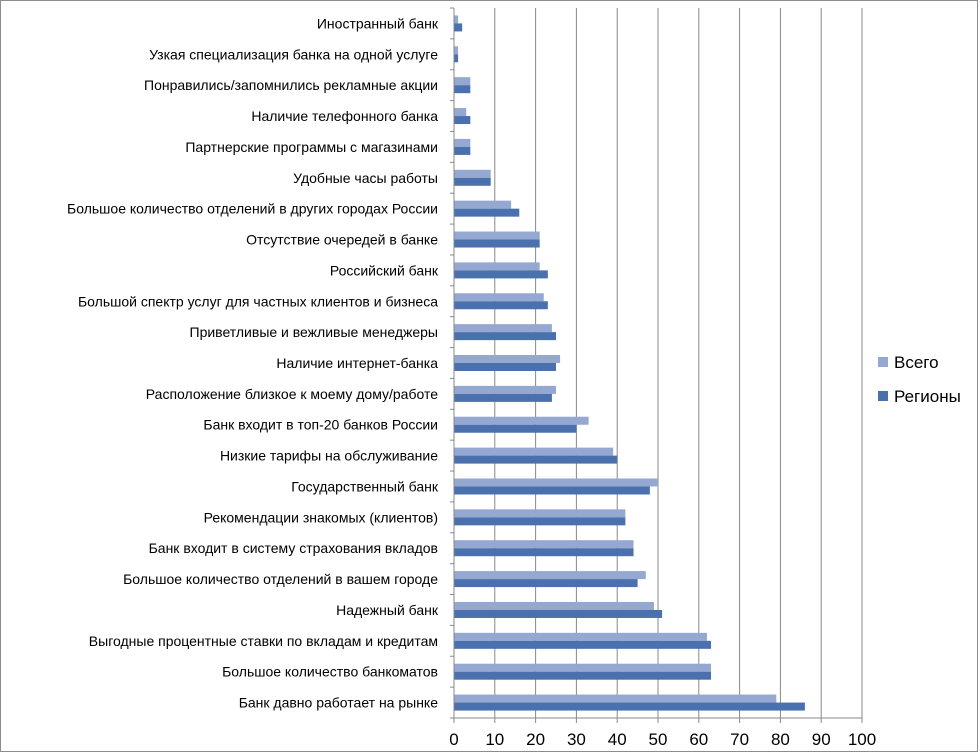 Image resolution: width=980 pixels, height=754 pixels. Describe the element at coordinates (658, 739) in the screenshot. I see `x-tick-label: 50` at that location.